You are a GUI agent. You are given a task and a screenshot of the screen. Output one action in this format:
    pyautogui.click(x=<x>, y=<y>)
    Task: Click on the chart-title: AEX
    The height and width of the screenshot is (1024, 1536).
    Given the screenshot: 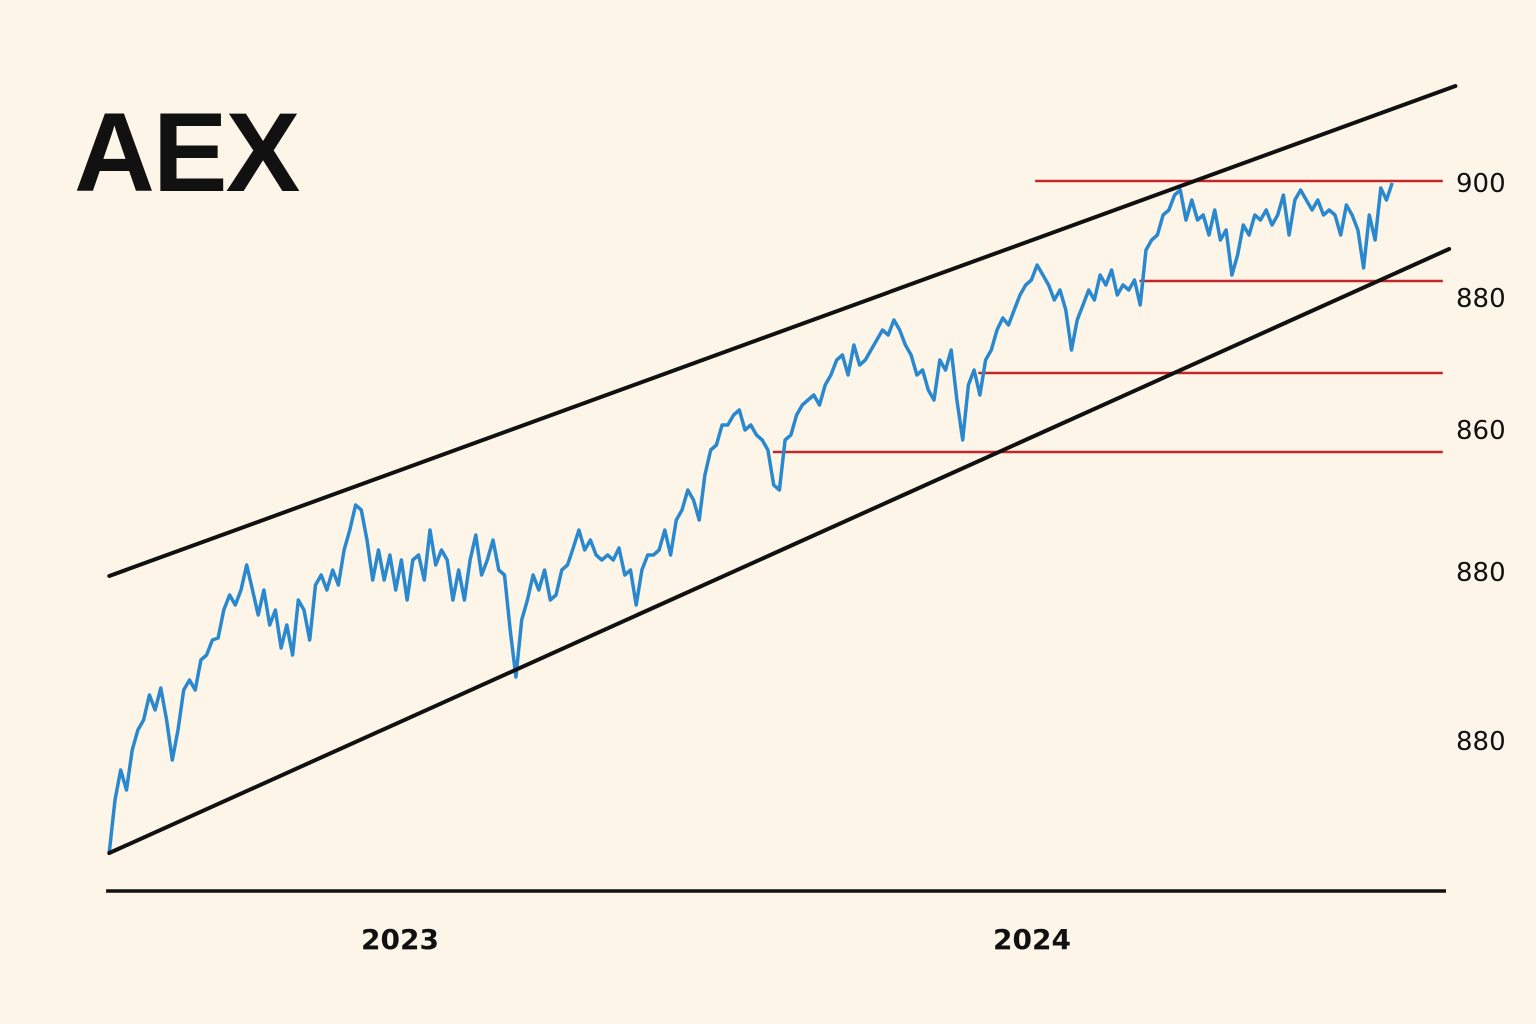 What is the action you would take?
    pyautogui.click(x=187, y=152)
    